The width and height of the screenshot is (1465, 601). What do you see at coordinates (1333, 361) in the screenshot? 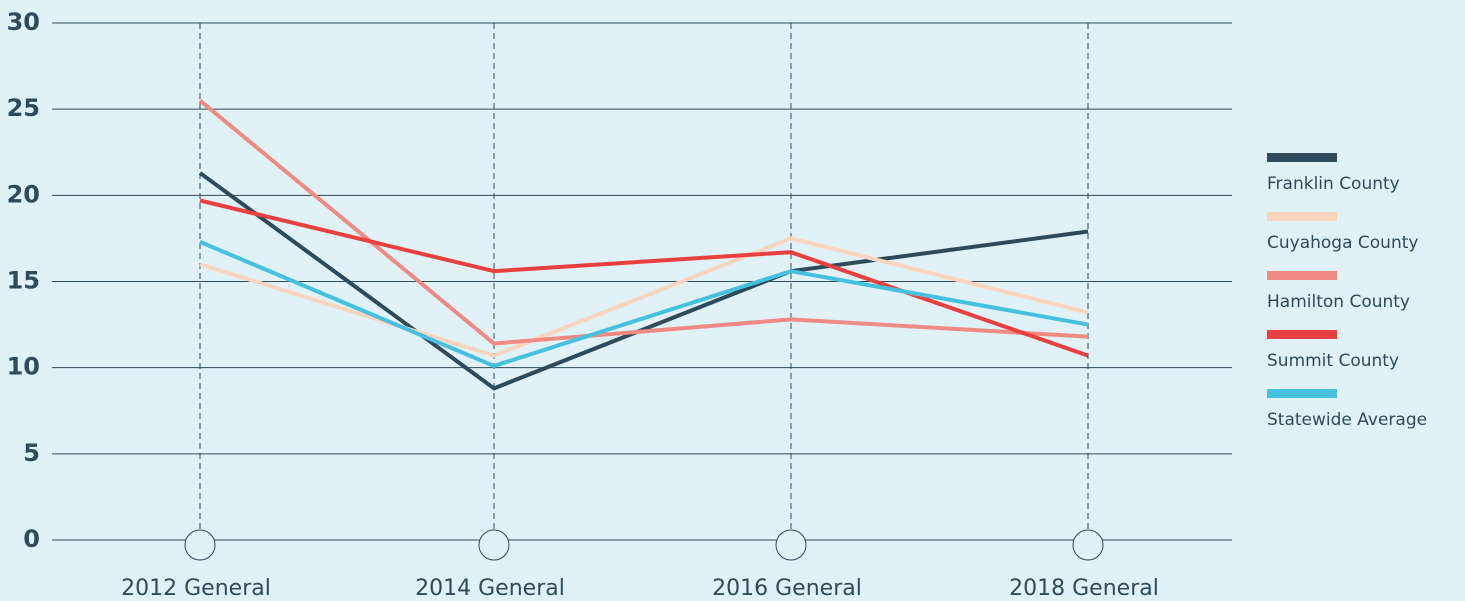
I see `legend-label: Summit County` at bounding box center [1333, 361].